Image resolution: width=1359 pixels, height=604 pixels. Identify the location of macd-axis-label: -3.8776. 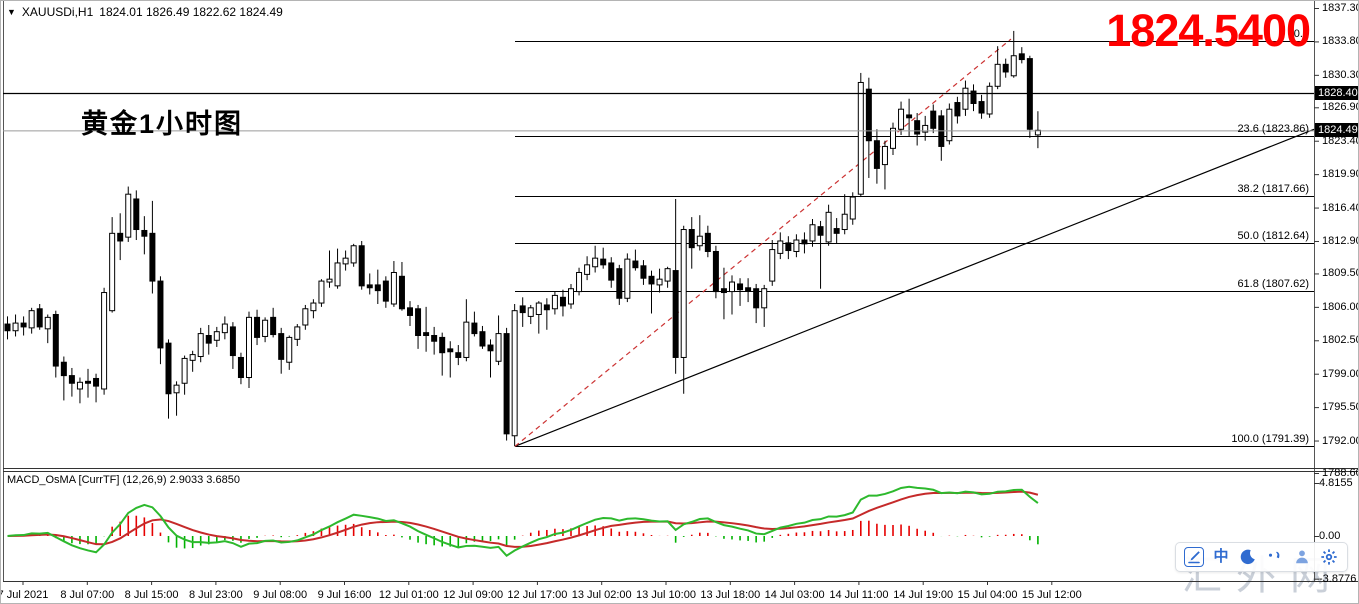
(1338, 578).